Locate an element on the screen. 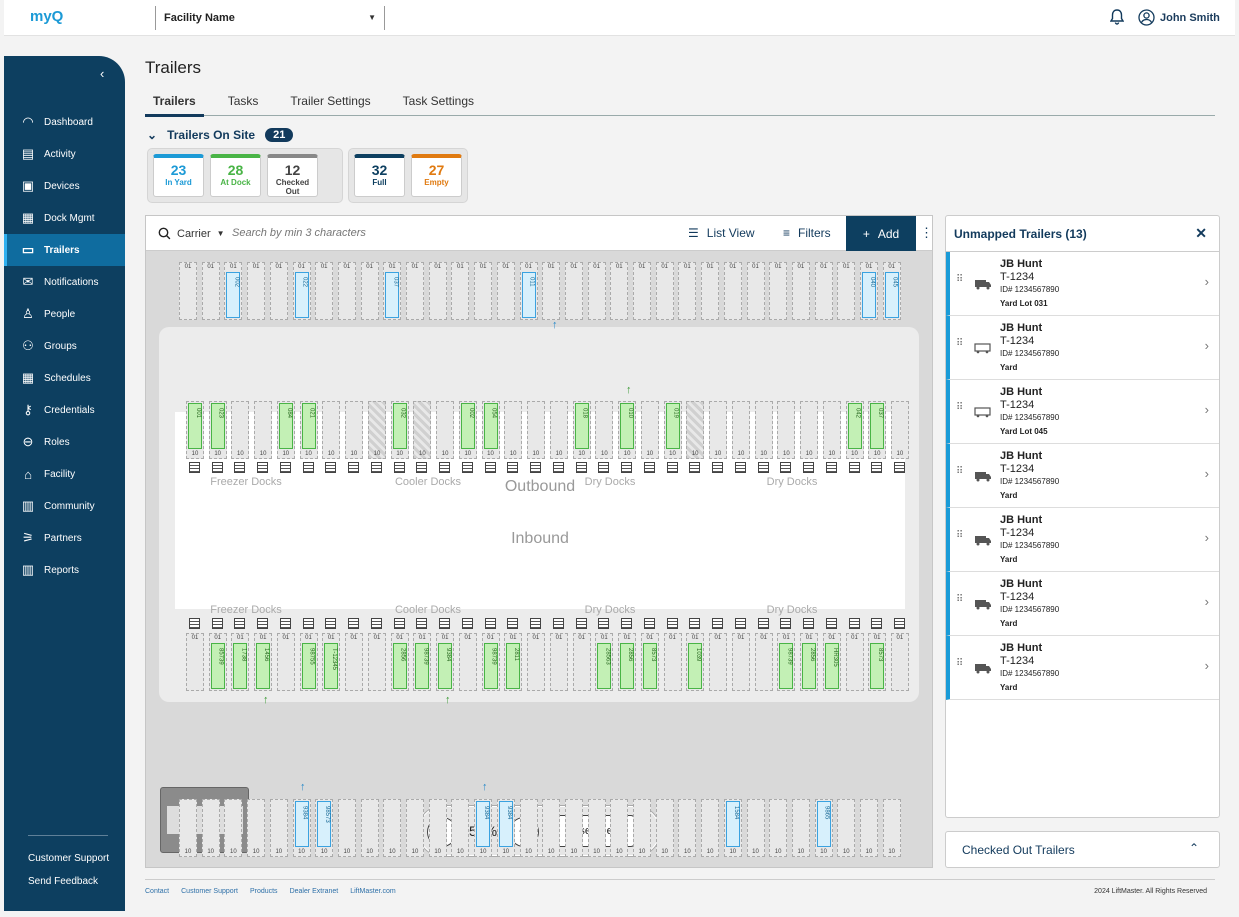  trailer: 019 is located at coordinates (672, 426).